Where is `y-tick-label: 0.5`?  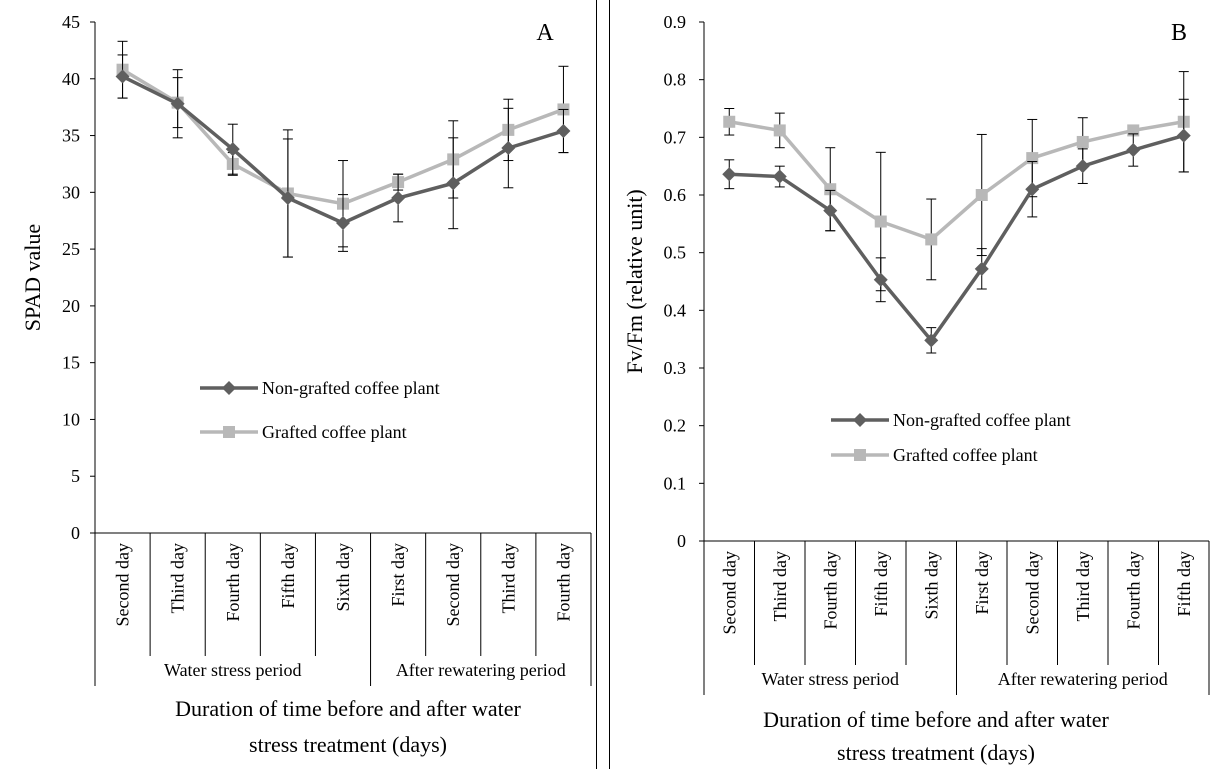 y-tick-label: 0.5 is located at coordinates (675, 253).